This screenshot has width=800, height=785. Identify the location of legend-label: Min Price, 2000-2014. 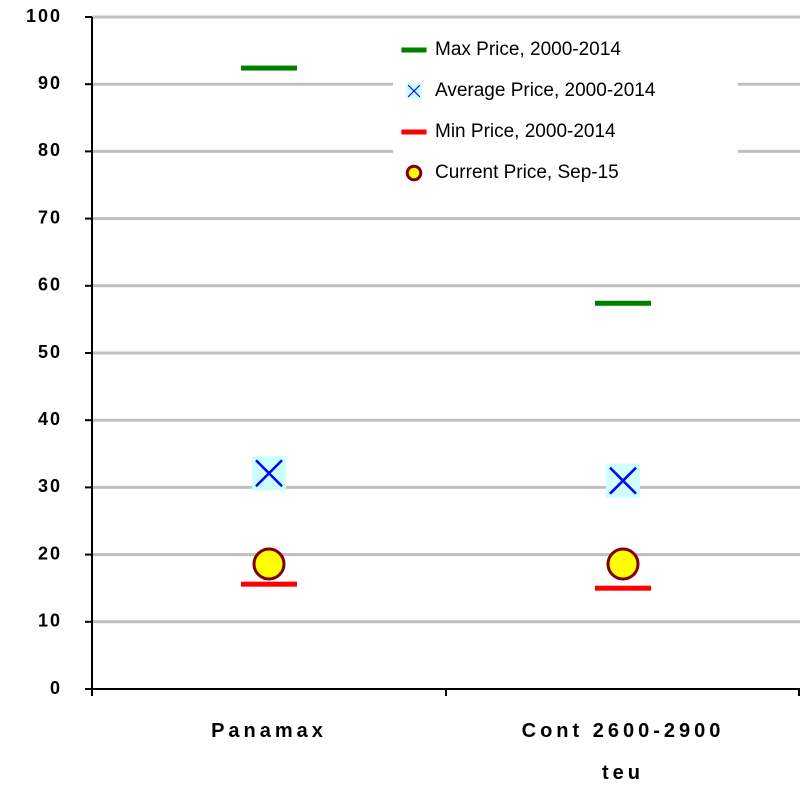
(525, 131).